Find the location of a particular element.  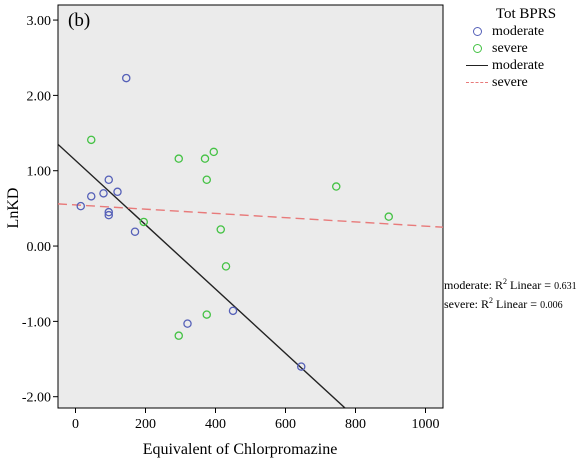

legend-item-moderate-points: moderate is located at coordinates (523, 31).